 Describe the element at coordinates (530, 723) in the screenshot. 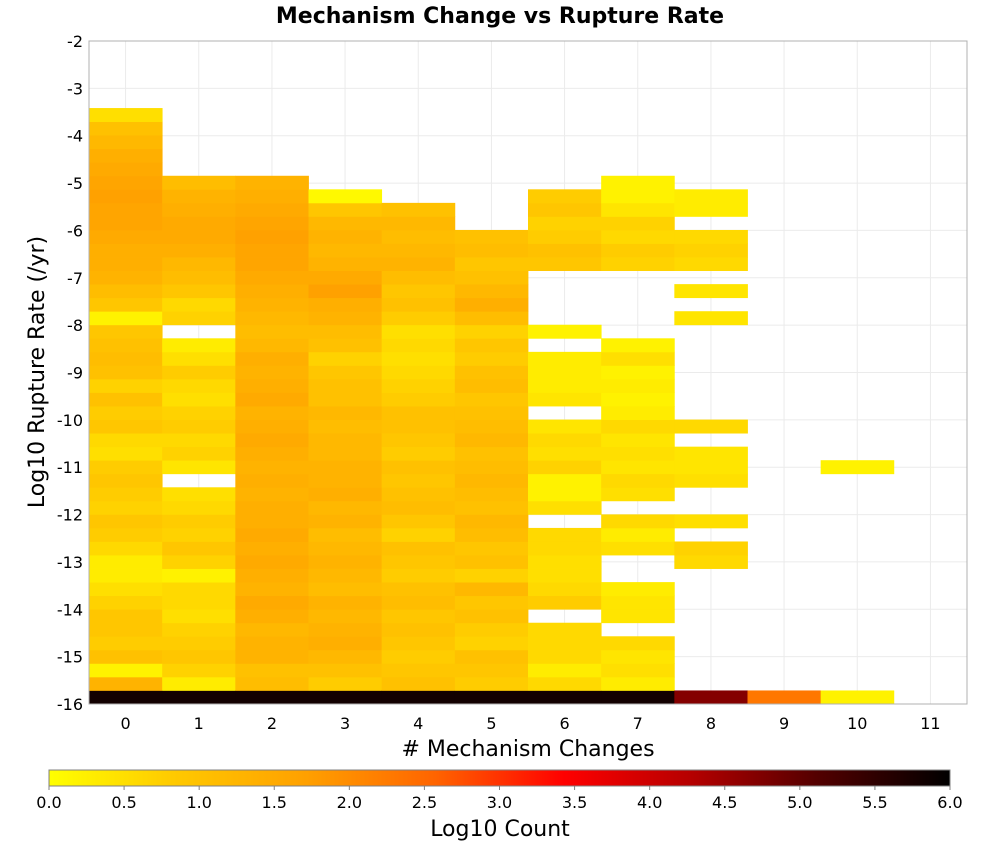

I see `x-axis-ticks: 0 1 2 3 4 5 6 7 8 9 10 11` at that location.